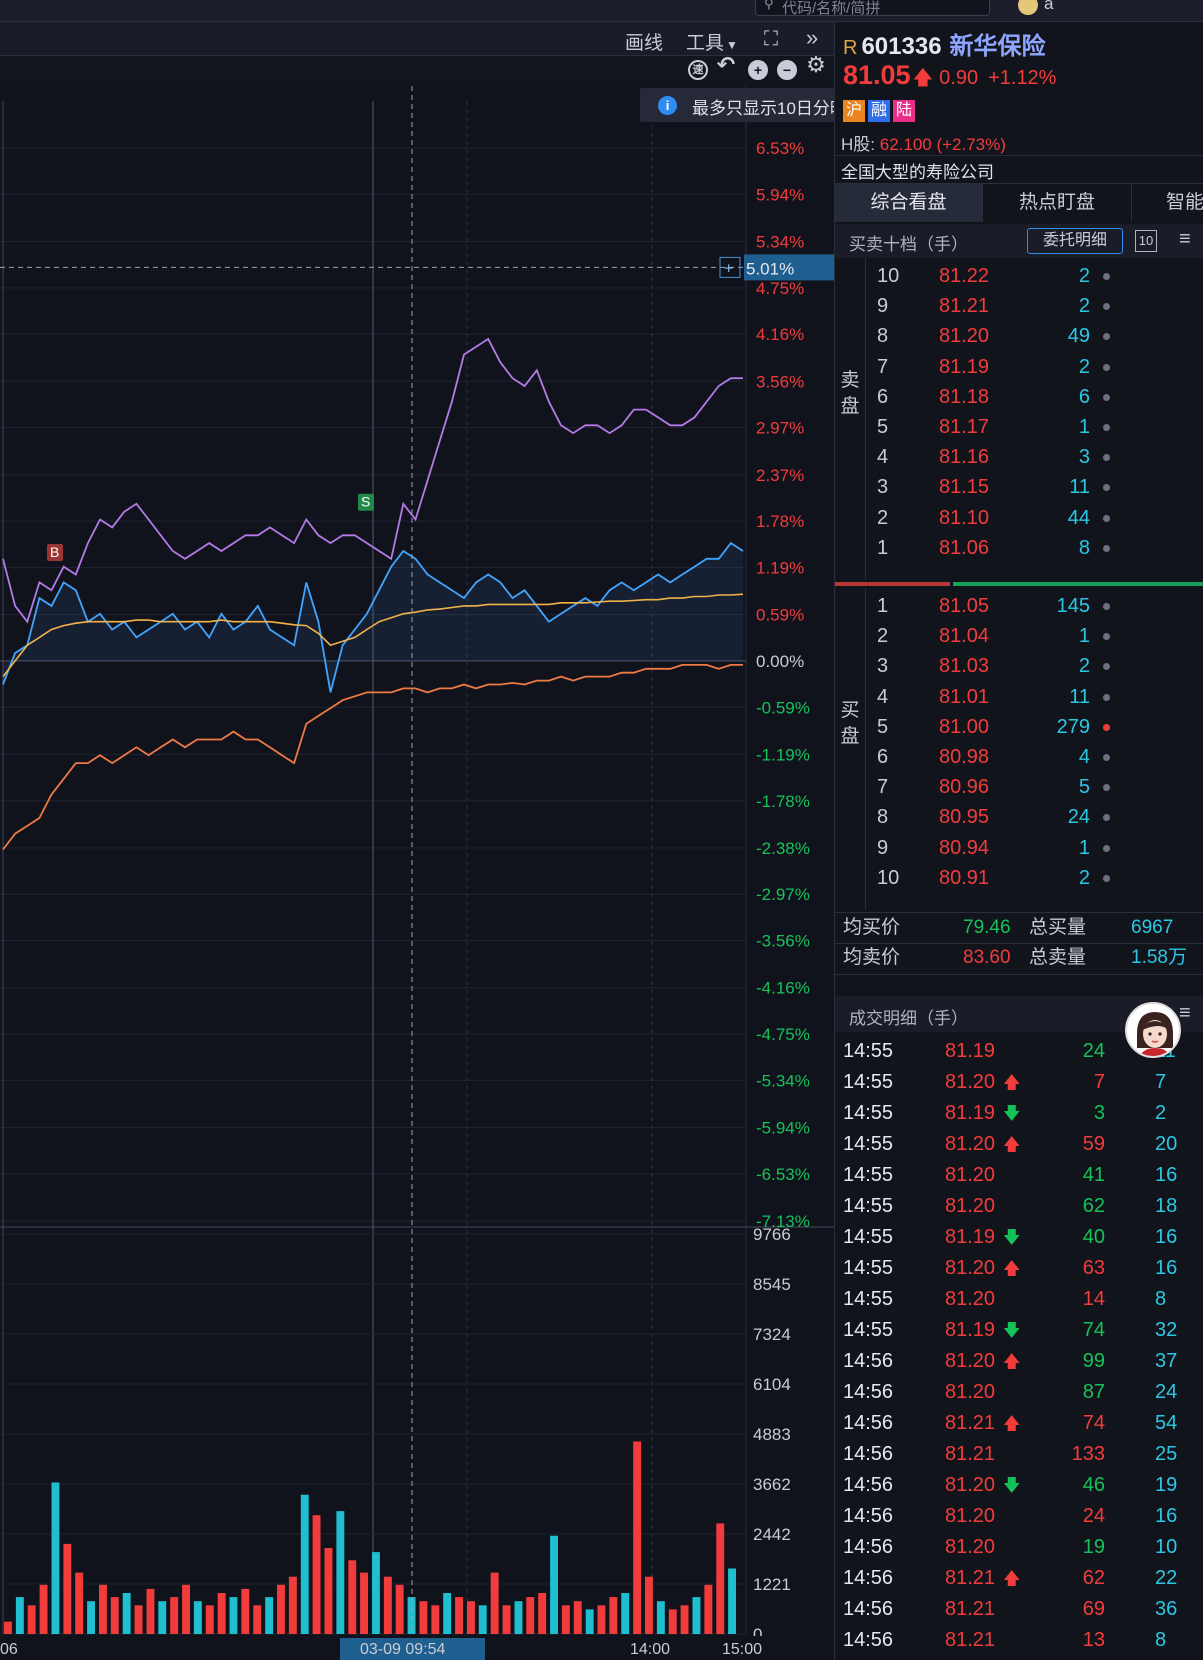 This screenshot has height=1660, width=1203. What do you see at coordinates (1019, 636) in the screenshot?
I see `buy-level-row: 2 81.04 1` at bounding box center [1019, 636].